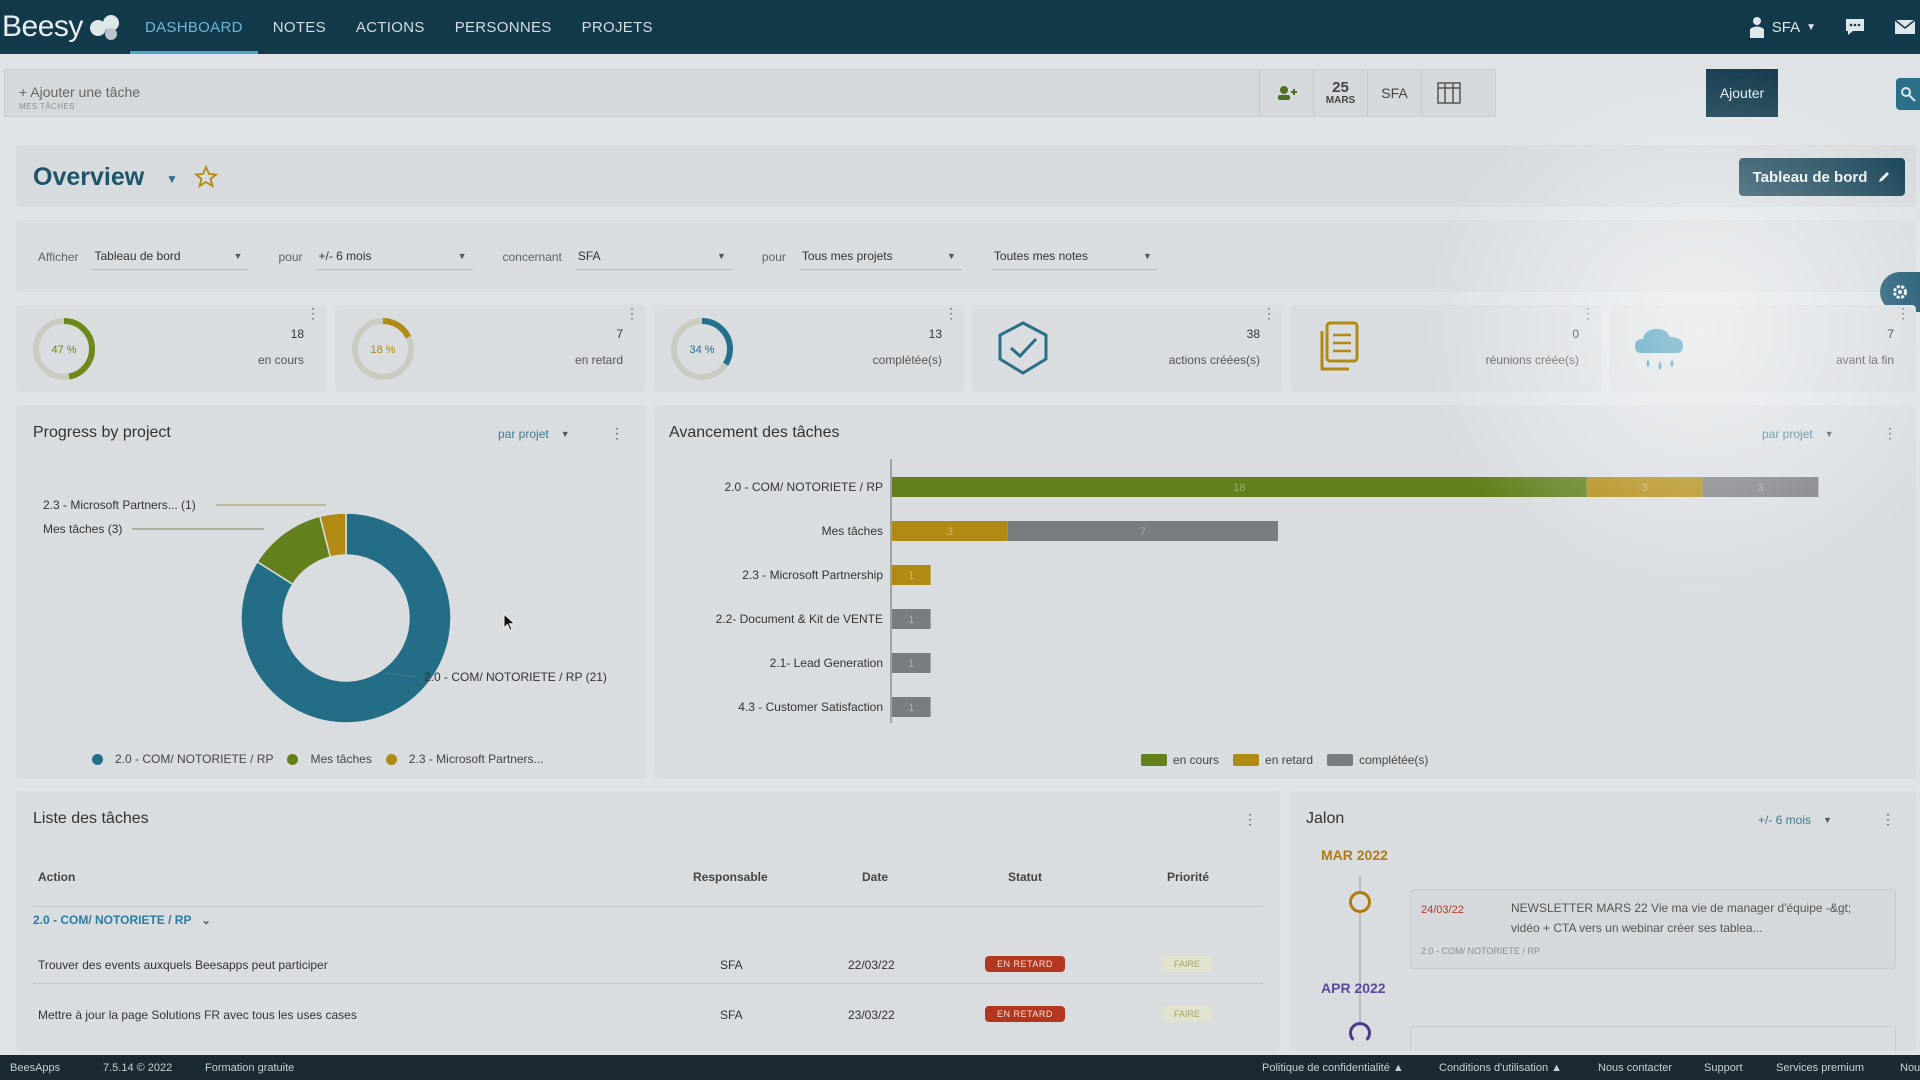  What do you see at coordinates (1653, 1038) in the screenshot?
I see `milestone-card` at bounding box center [1653, 1038].